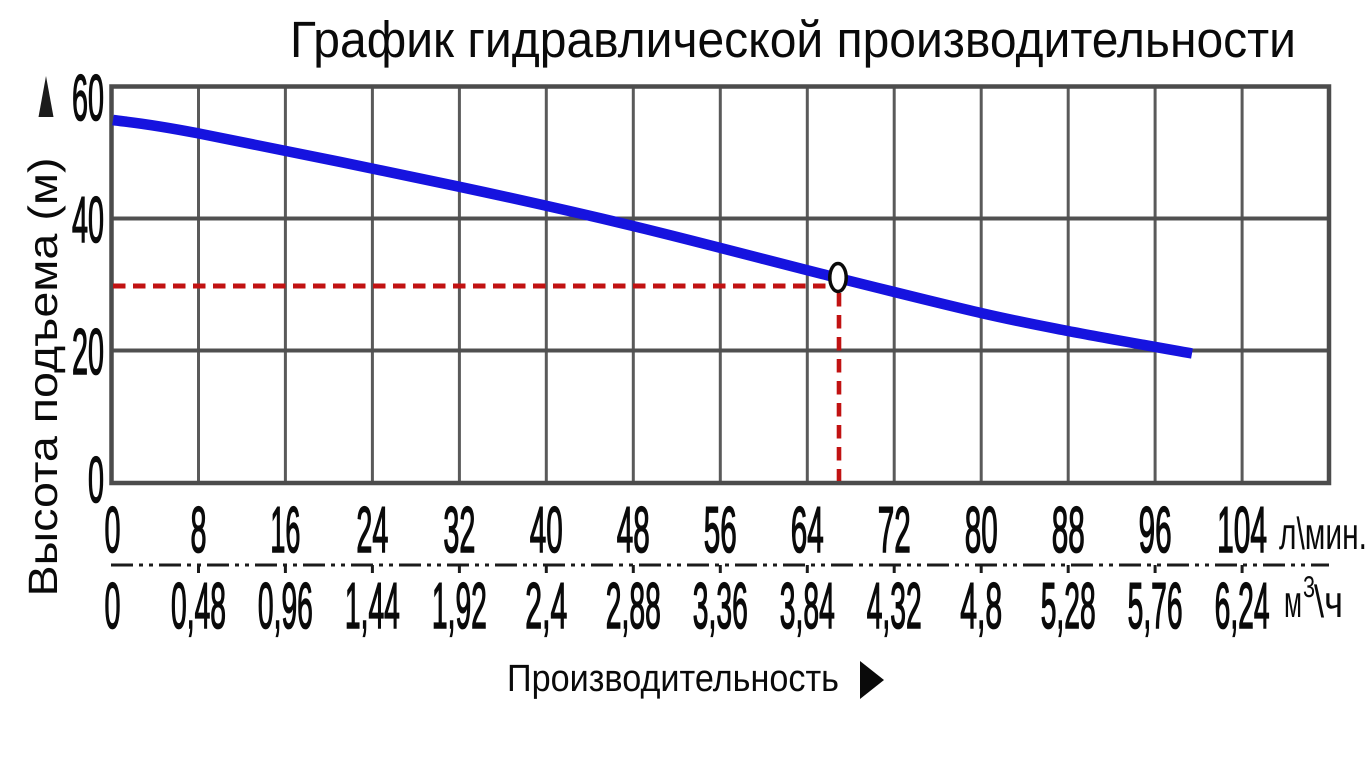 The image size is (1367, 773). Describe the element at coordinates (459, 605) in the screenshot. I see `svg-text: 1,92` at that location.